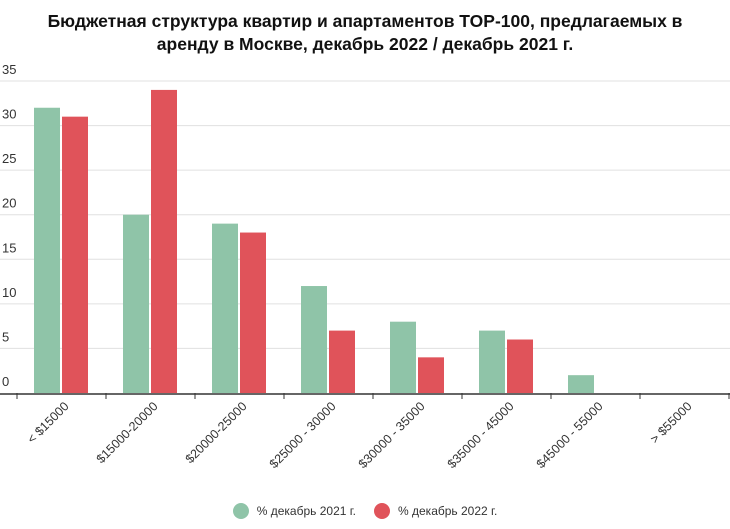  What do you see at coordinates (9, 69) in the screenshot?
I see `y-tick-label: 35` at bounding box center [9, 69].